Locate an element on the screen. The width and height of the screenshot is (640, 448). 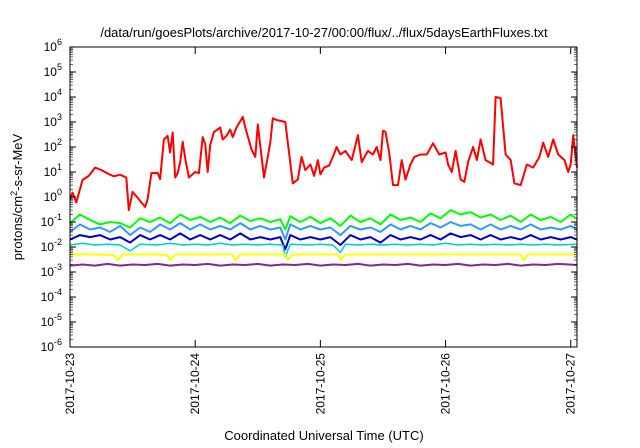
x-axis-label: Coordinated Universal Time (UTC) is located at coordinates (323, 435).